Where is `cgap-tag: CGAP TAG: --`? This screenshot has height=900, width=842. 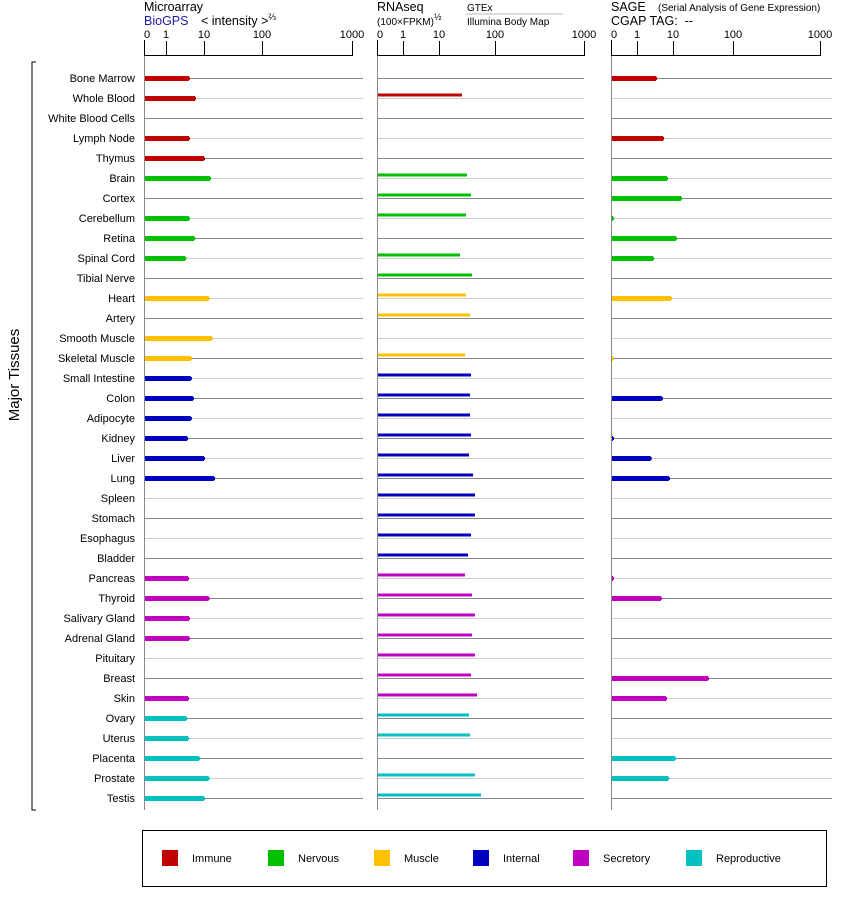
cgap-tag: CGAP TAG: -- is located at coordinates (652, 21).